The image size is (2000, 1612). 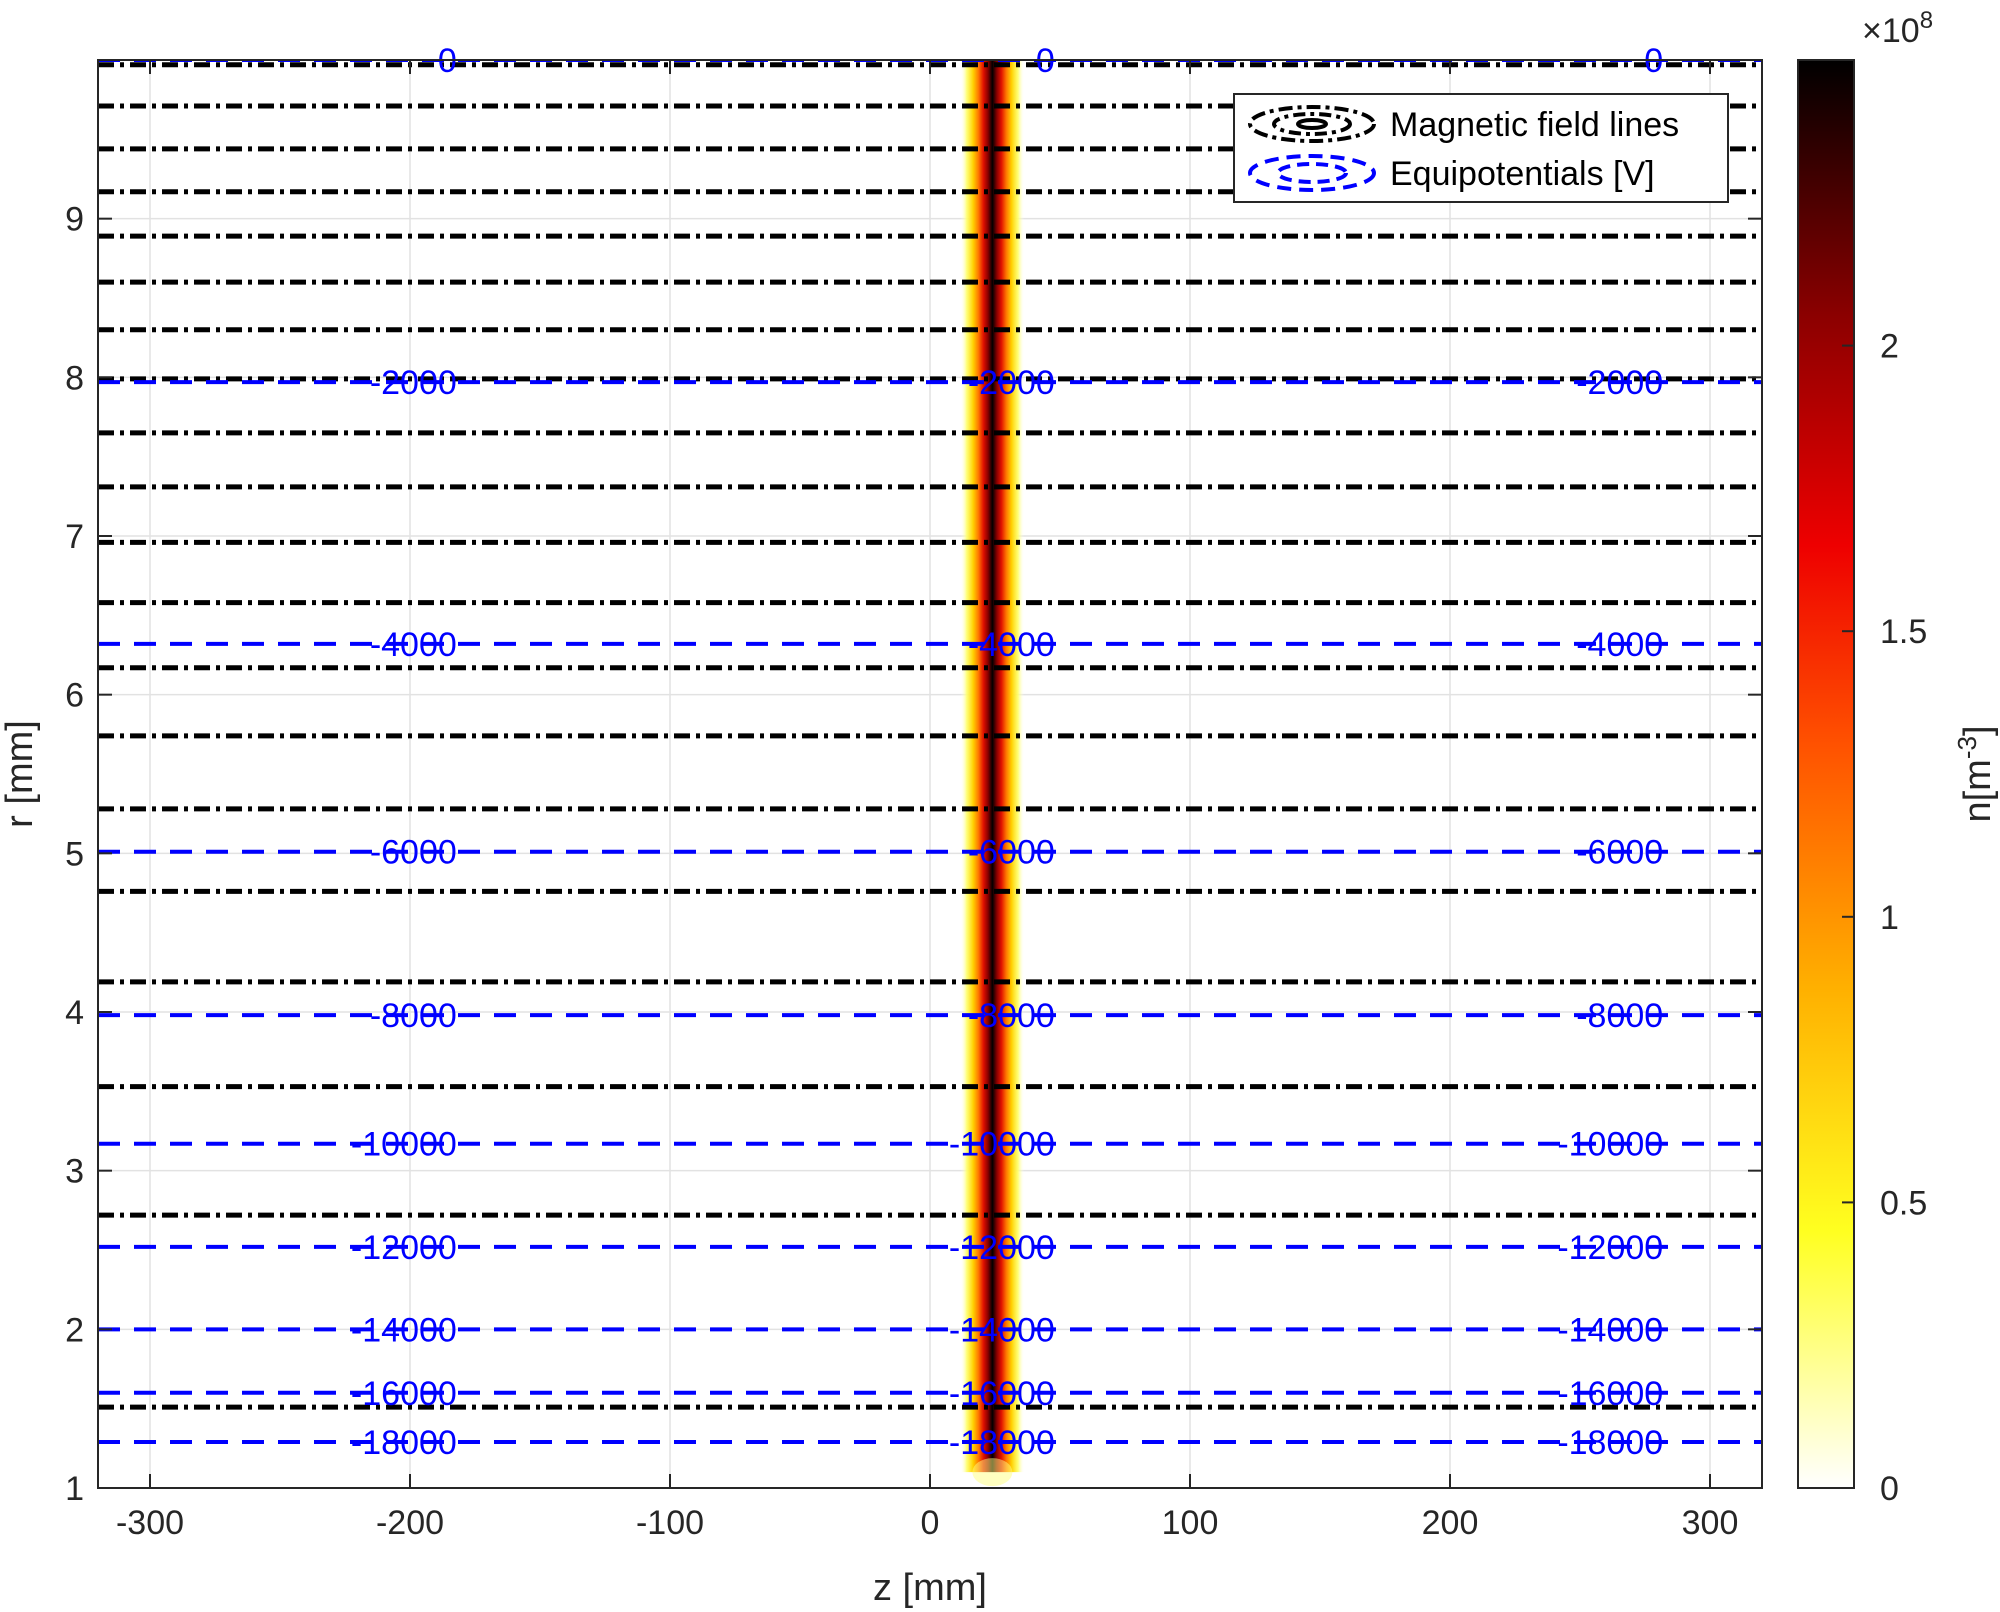 I want to click on colorbar-multiplier: ×10⁸, so click(x=1897, y=28).